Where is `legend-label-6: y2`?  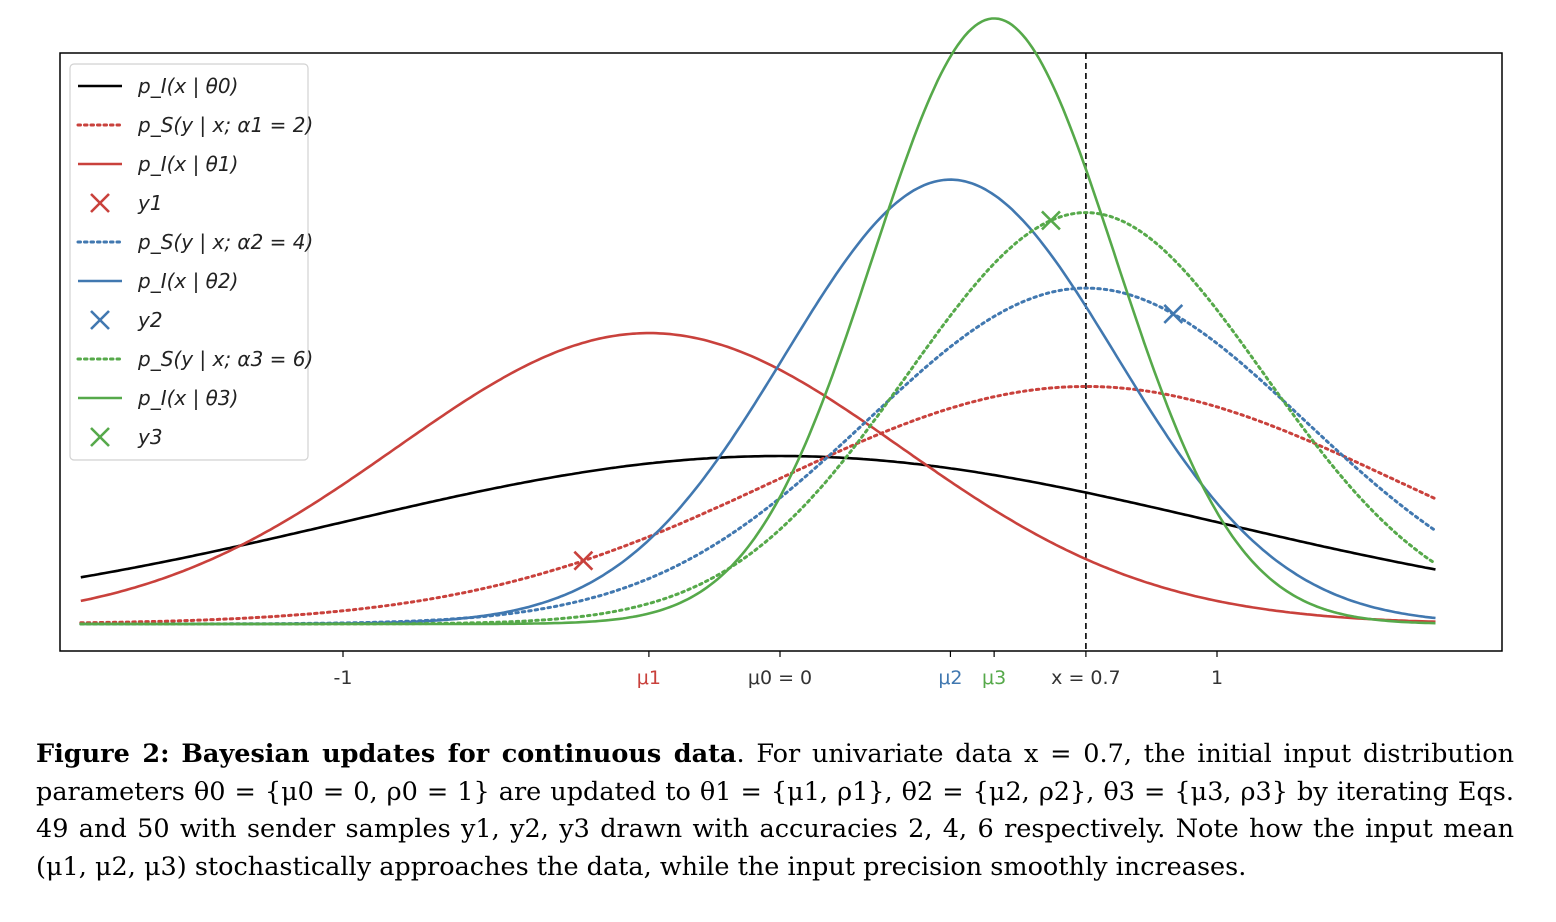
legend-label-6: y2 is located at coordinates (150, 320).